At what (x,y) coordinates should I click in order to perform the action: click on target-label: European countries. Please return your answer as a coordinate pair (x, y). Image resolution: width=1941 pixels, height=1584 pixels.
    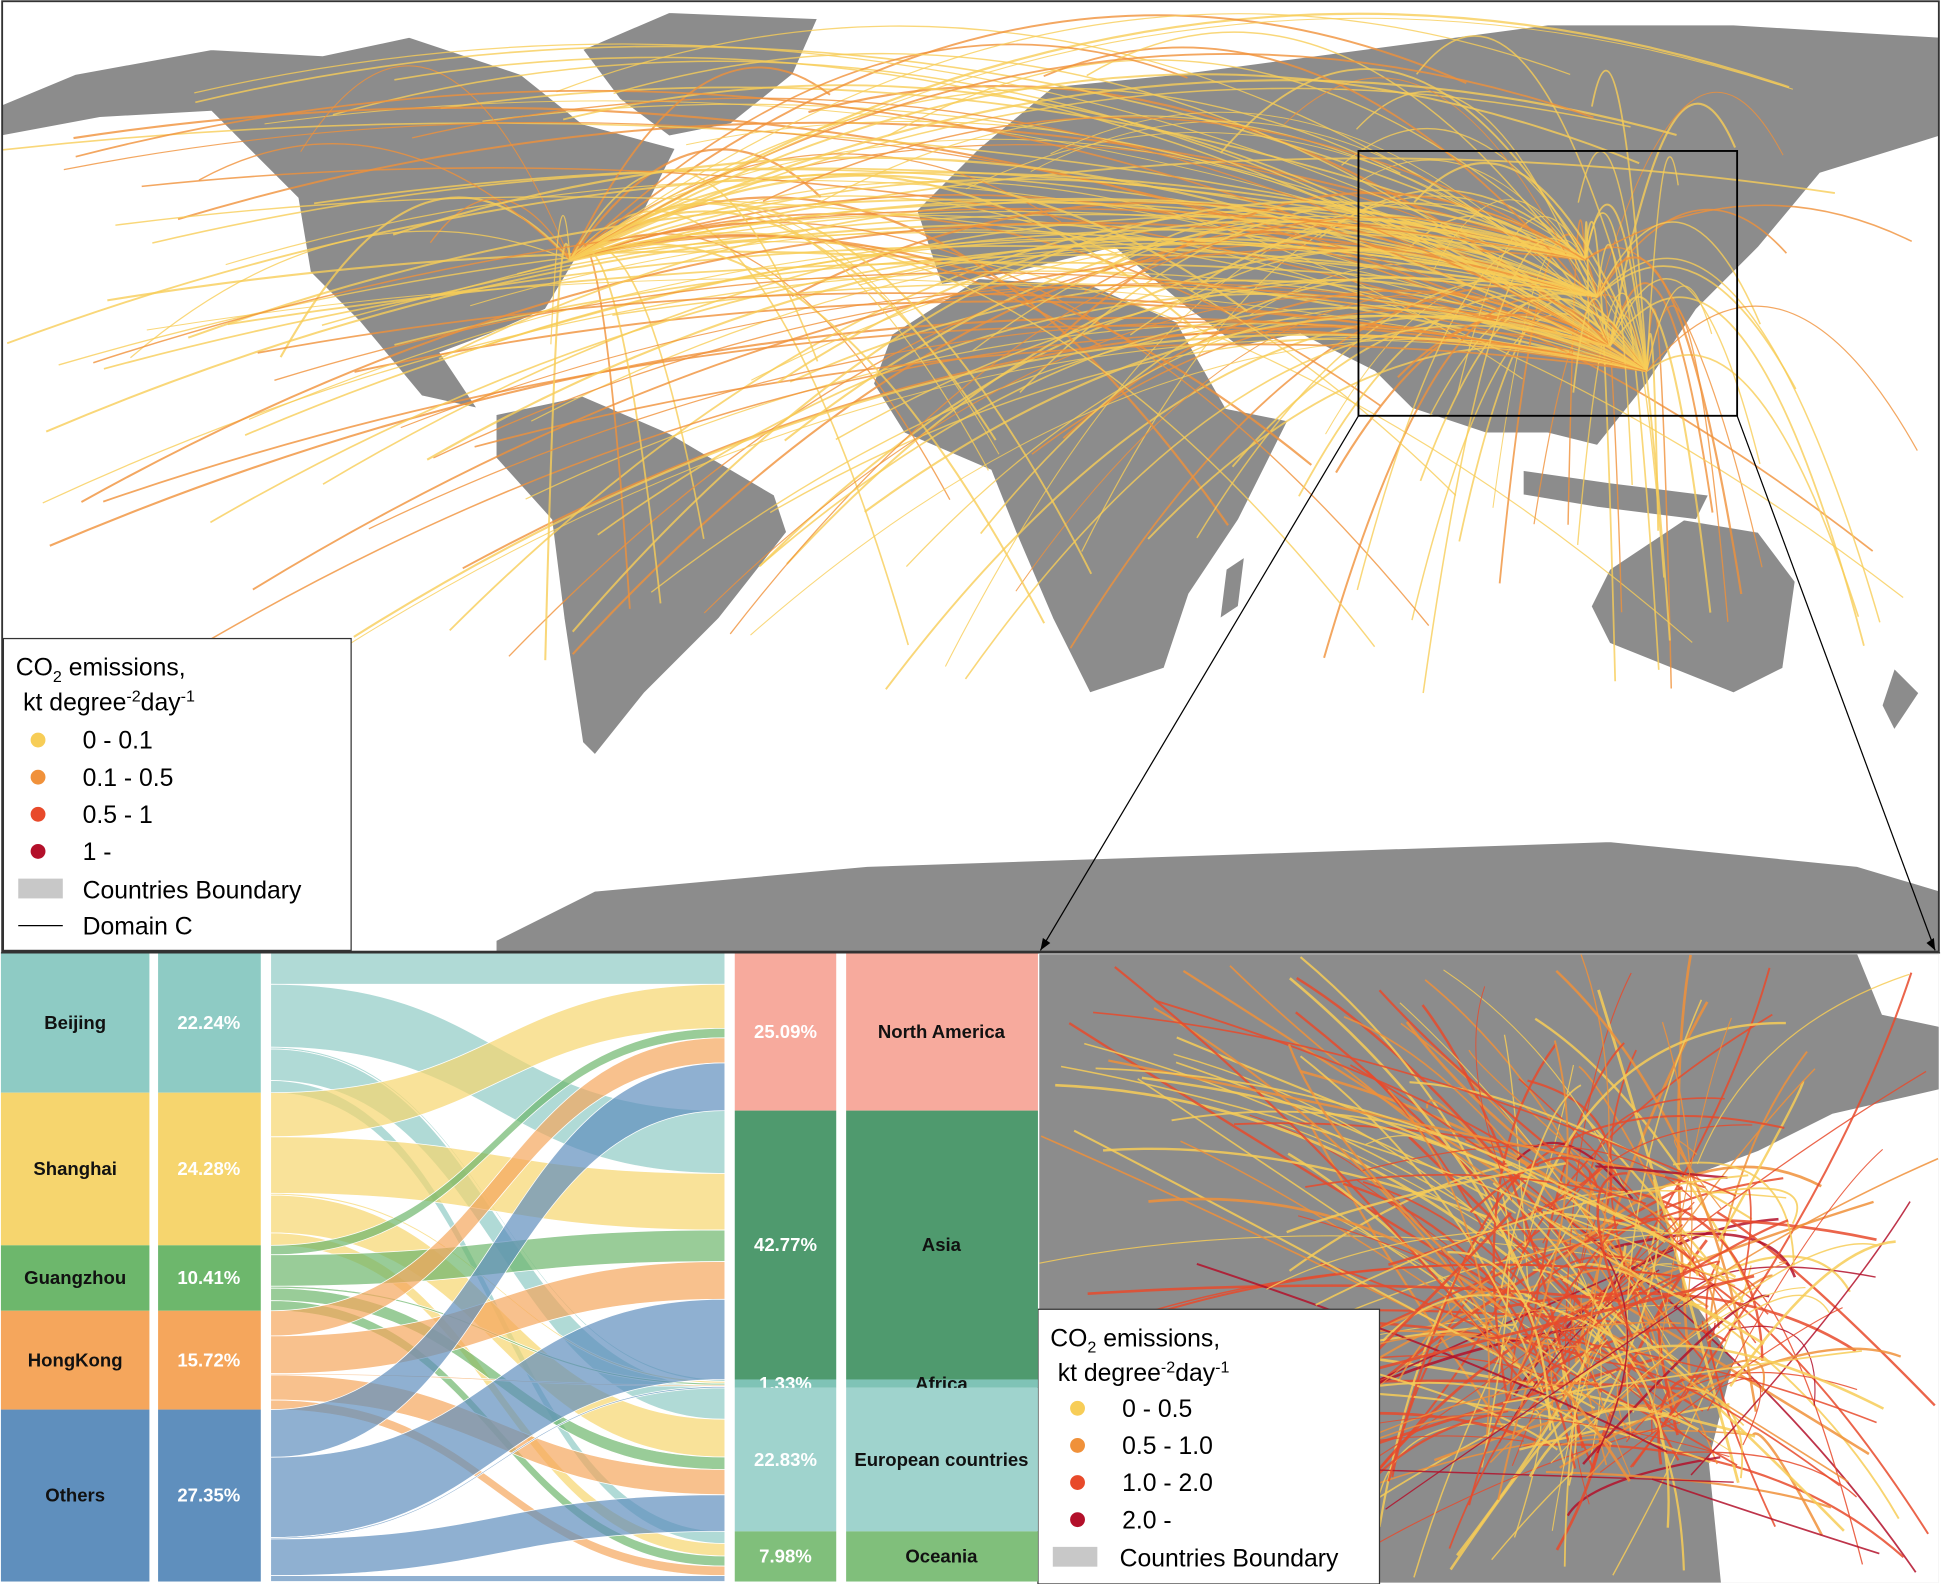
    Looking at the image, I should click on (941, 1459).